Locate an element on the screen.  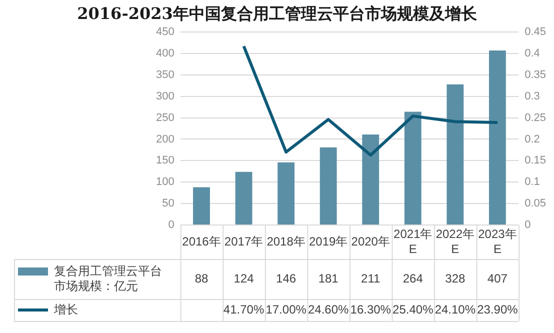
y-tick-label: 400 is located at coordinates (165, 53).